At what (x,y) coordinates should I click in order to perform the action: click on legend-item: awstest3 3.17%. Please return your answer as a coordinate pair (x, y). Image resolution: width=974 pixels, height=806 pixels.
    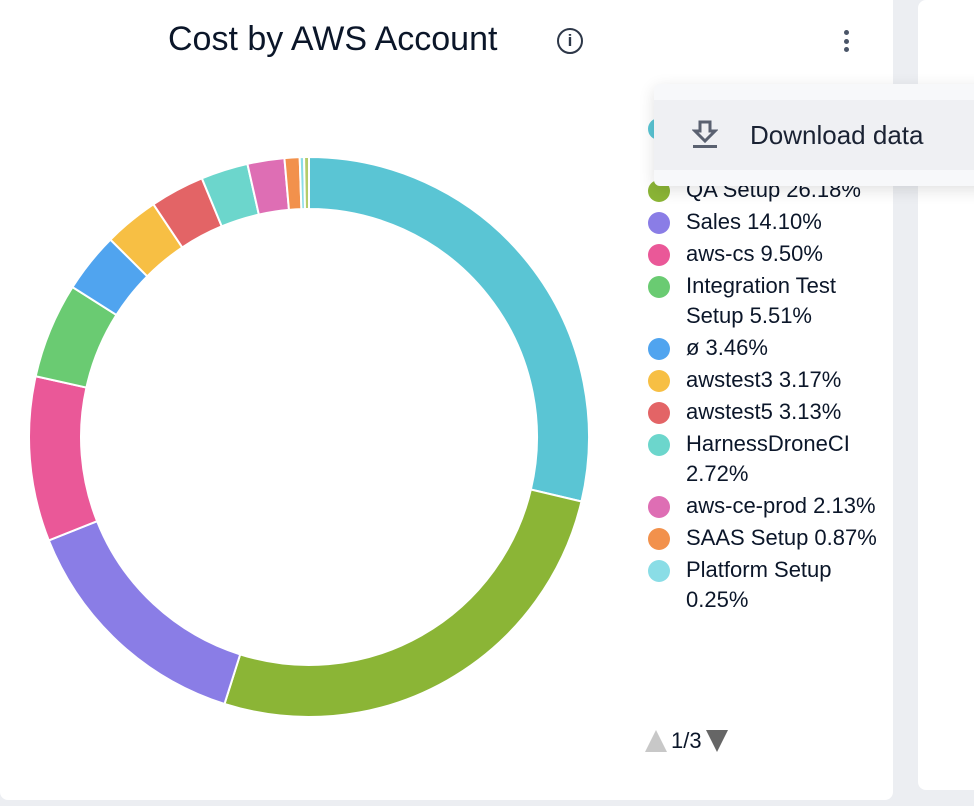
    Looking at the image, I should click on (768, 380).